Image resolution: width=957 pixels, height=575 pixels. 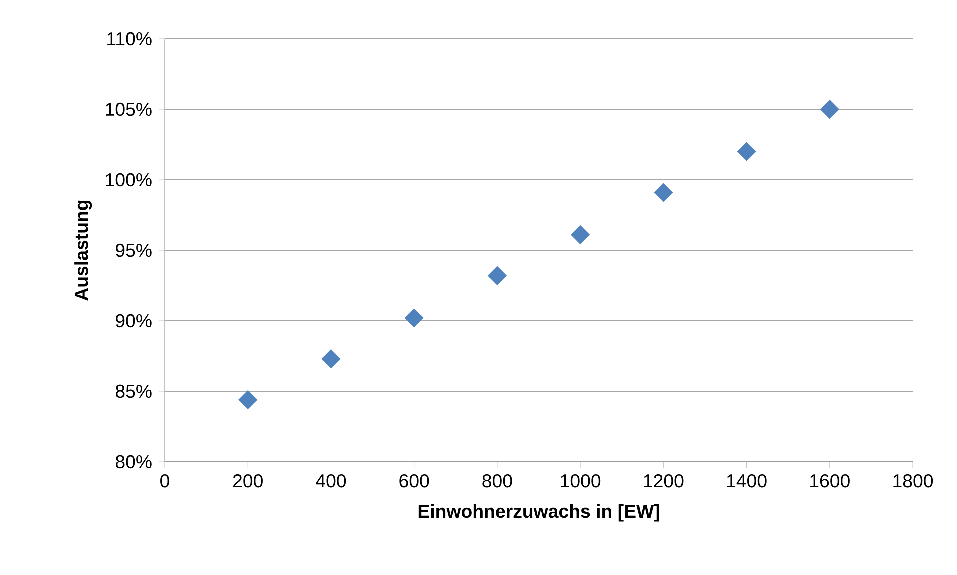 What do you see at coordinates (248, 481) in the screenshot?
I see `x-tick-label: 200` at bounding box center [248, 481].